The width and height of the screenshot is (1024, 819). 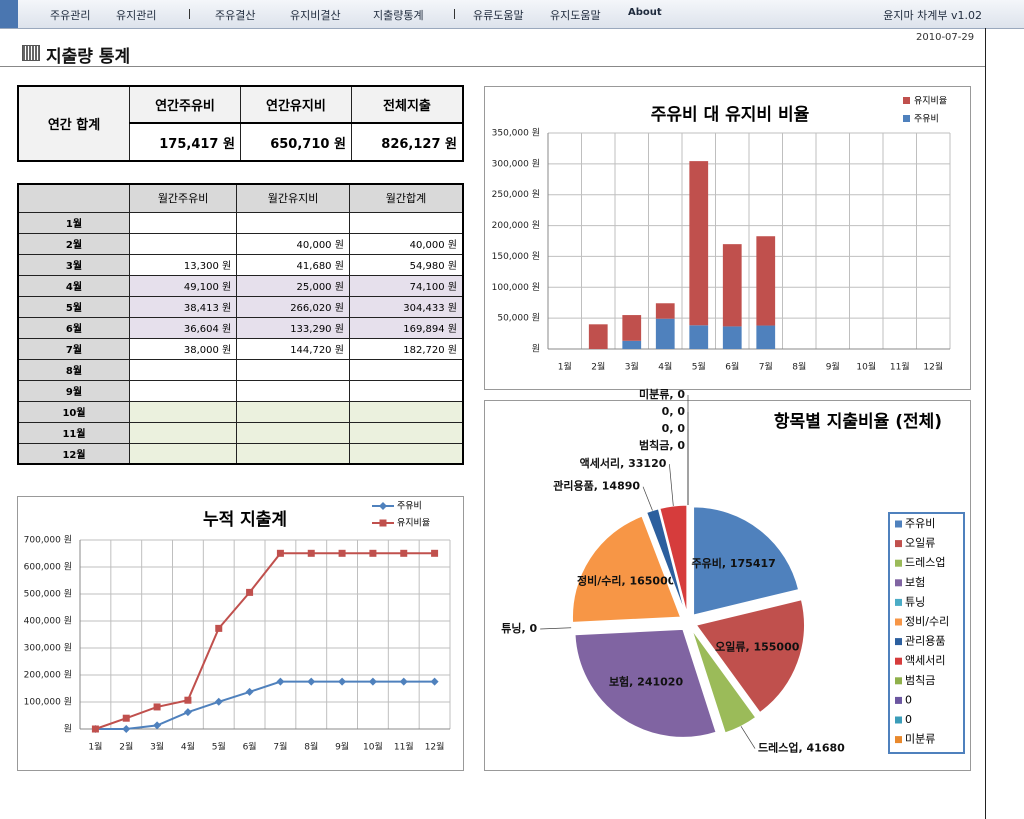 I want to click on menu-item: 유지관리, so click(x=136, y=15).